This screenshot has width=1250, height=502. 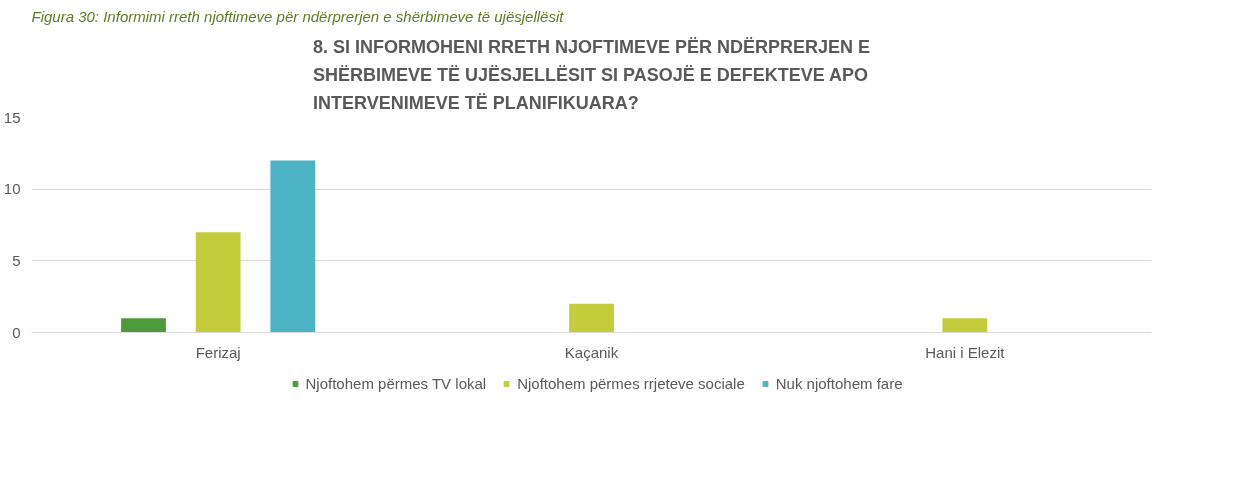 What do you see at coordinates (12, 117) in the screenshot?
I see `y-tick-label: 15` at bounding box center [12, 117].